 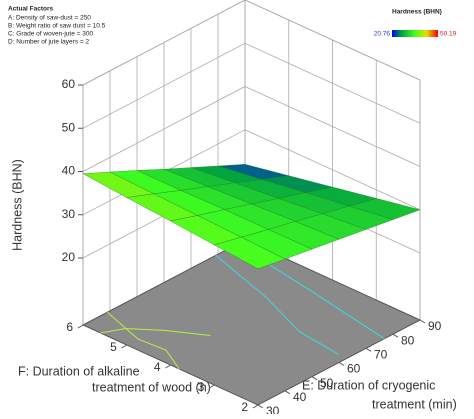 What do you see at coordinates (417, 12) in the screenshot?
I see `colorbar-title: Hardness (BHN)` at bounding box center [417, 12].